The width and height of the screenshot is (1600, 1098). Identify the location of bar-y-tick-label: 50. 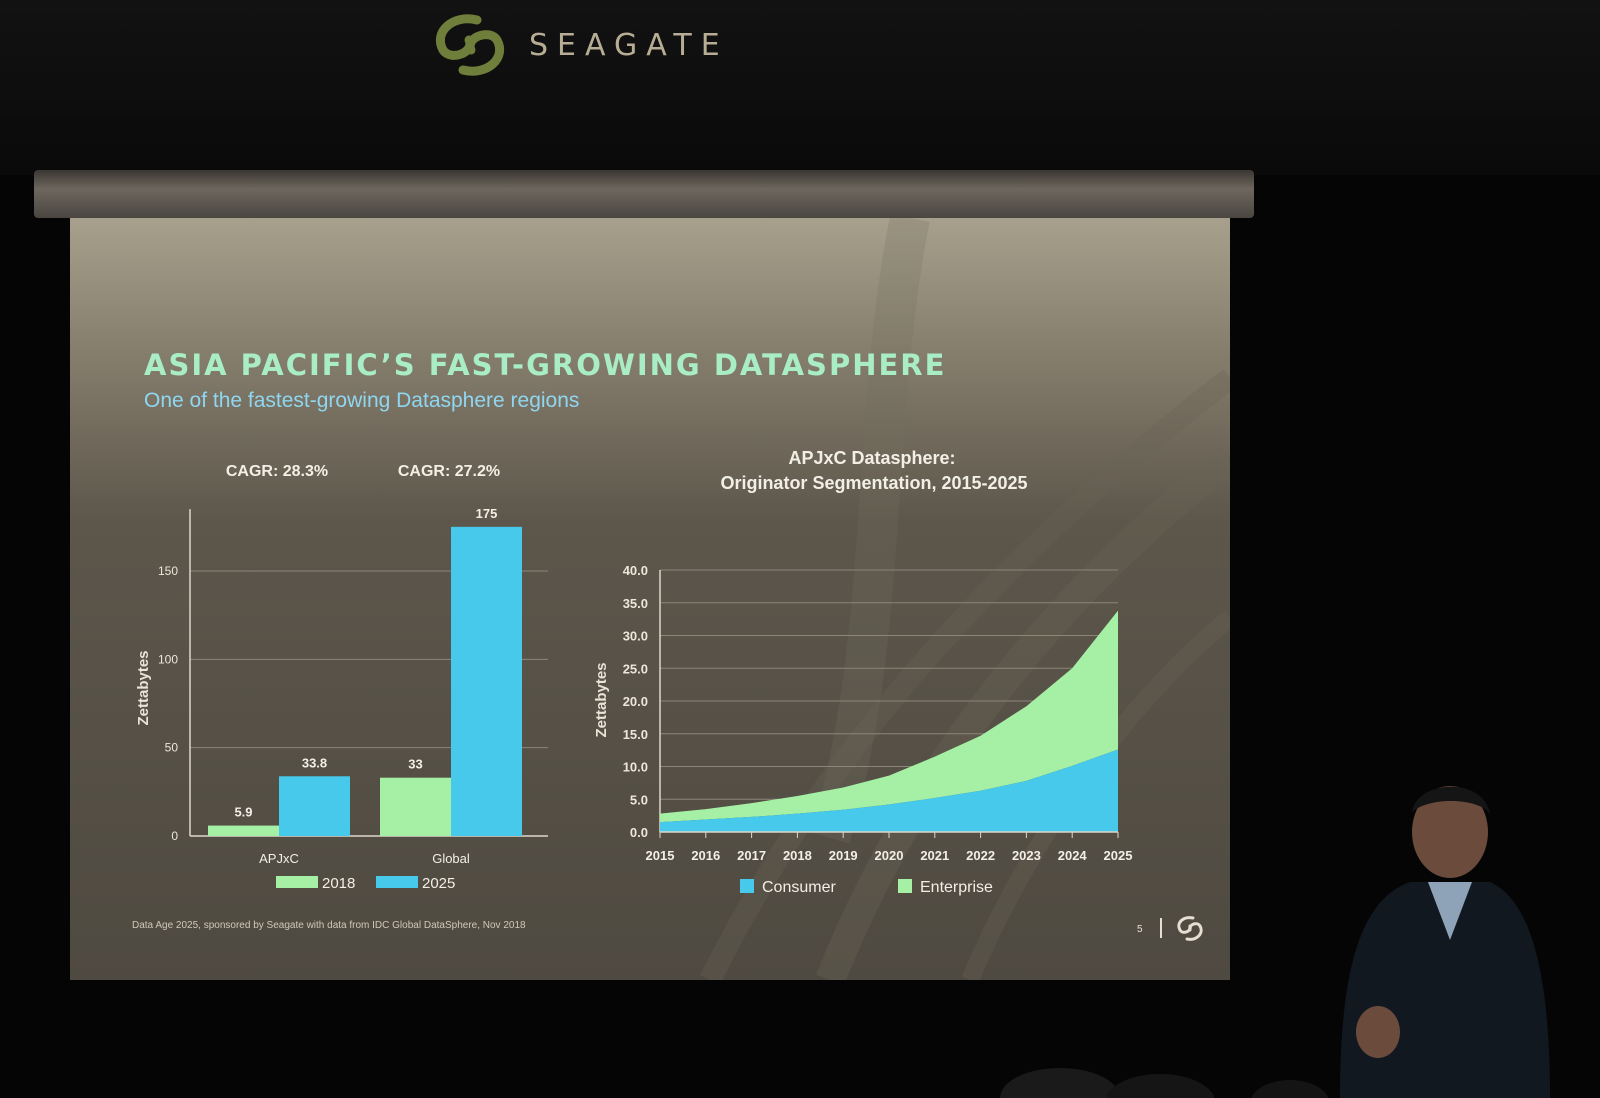
(172, 748).